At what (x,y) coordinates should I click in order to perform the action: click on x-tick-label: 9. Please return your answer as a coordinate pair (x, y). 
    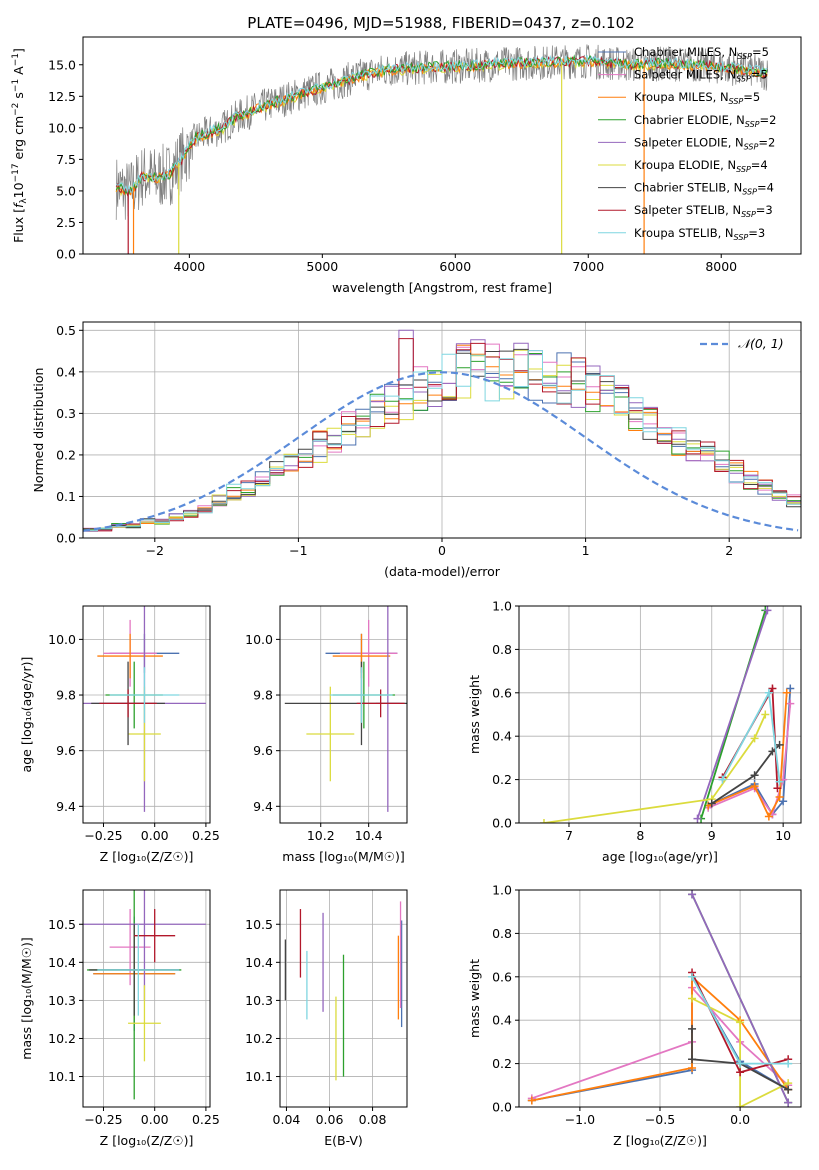
    Looking at the image, I should click on (712, 835).